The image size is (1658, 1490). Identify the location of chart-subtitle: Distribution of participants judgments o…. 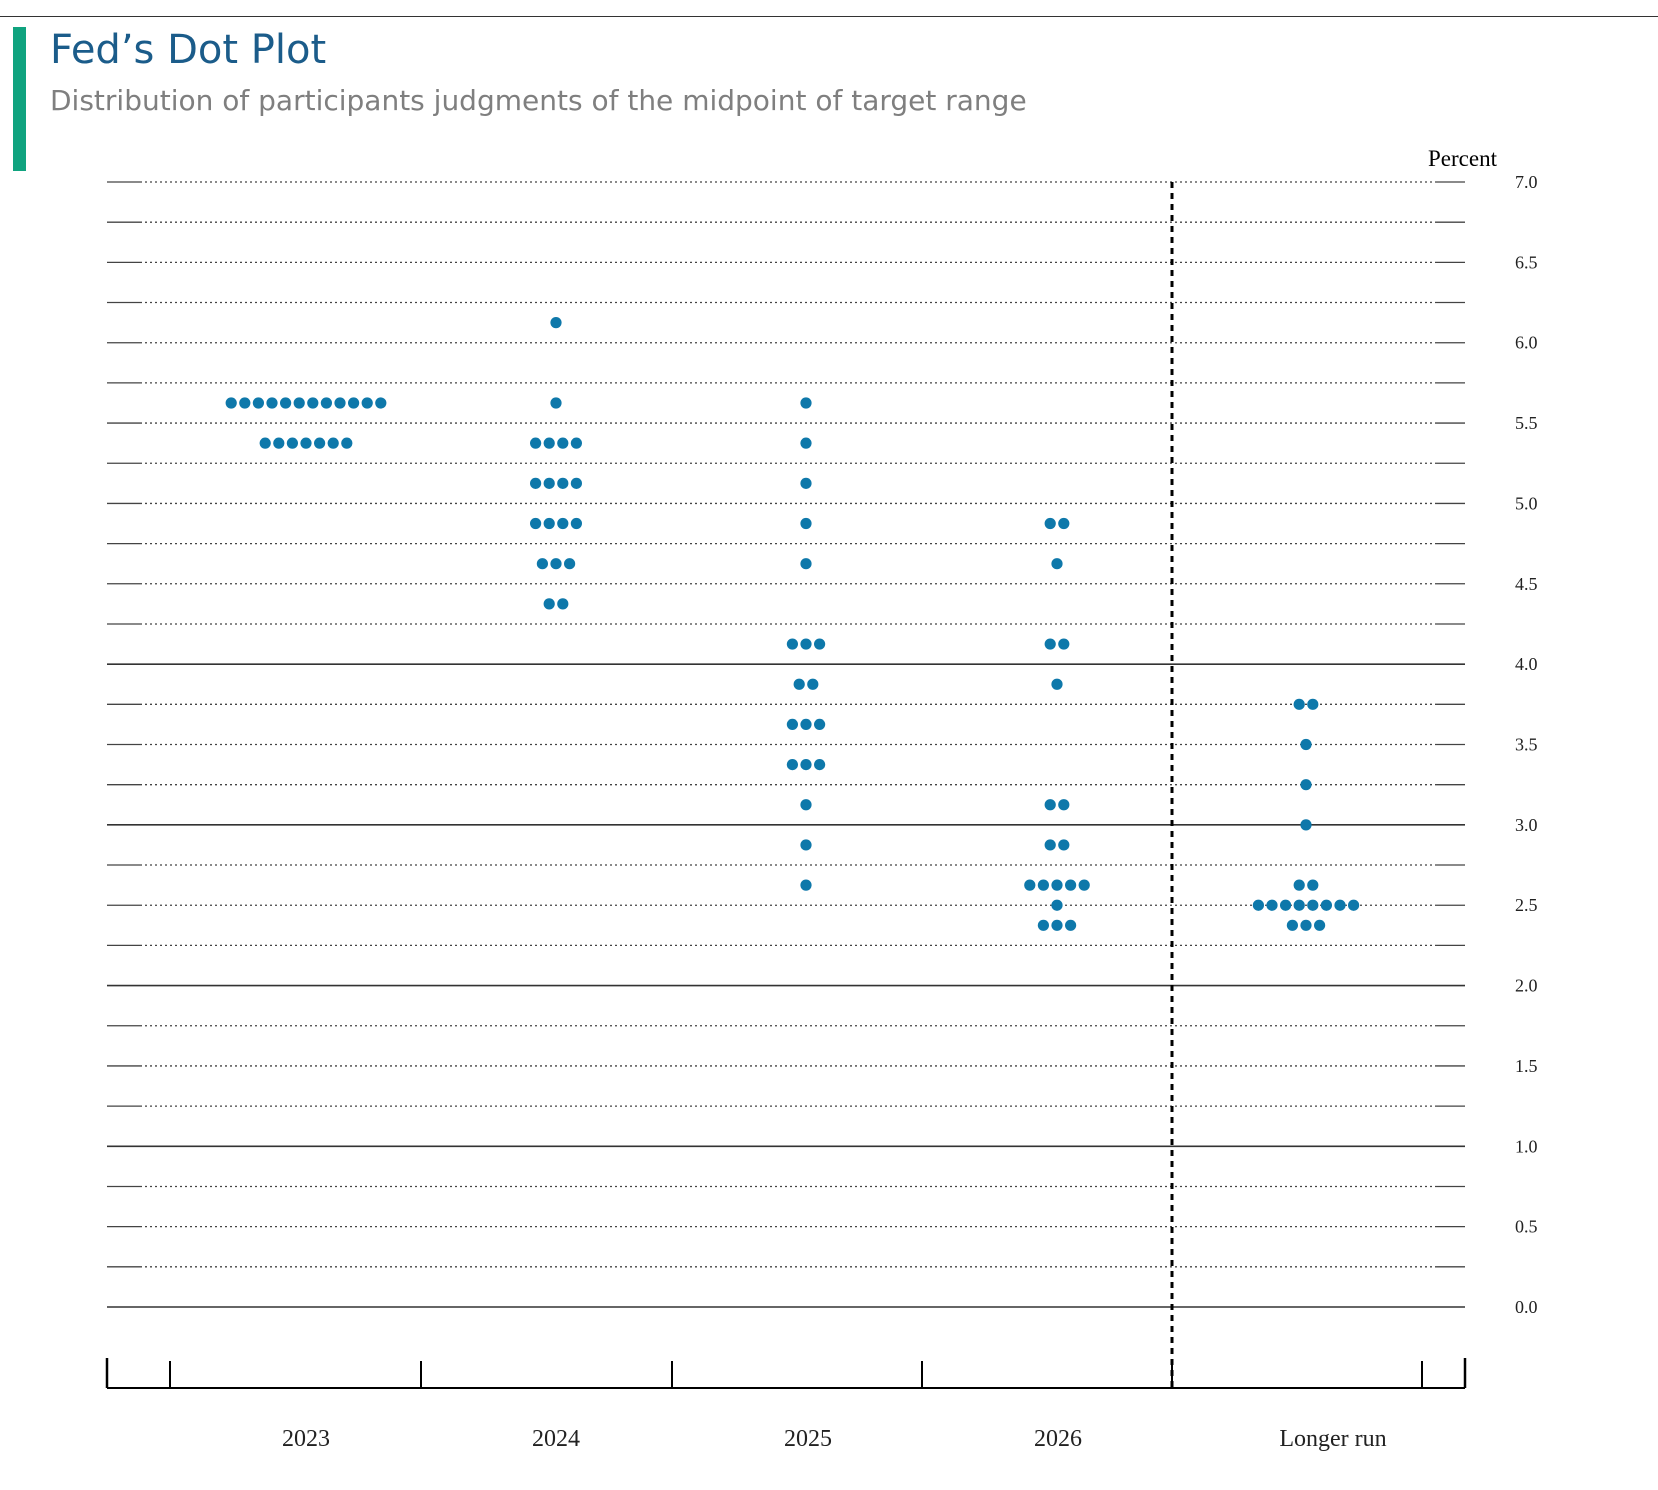
(538, 100).